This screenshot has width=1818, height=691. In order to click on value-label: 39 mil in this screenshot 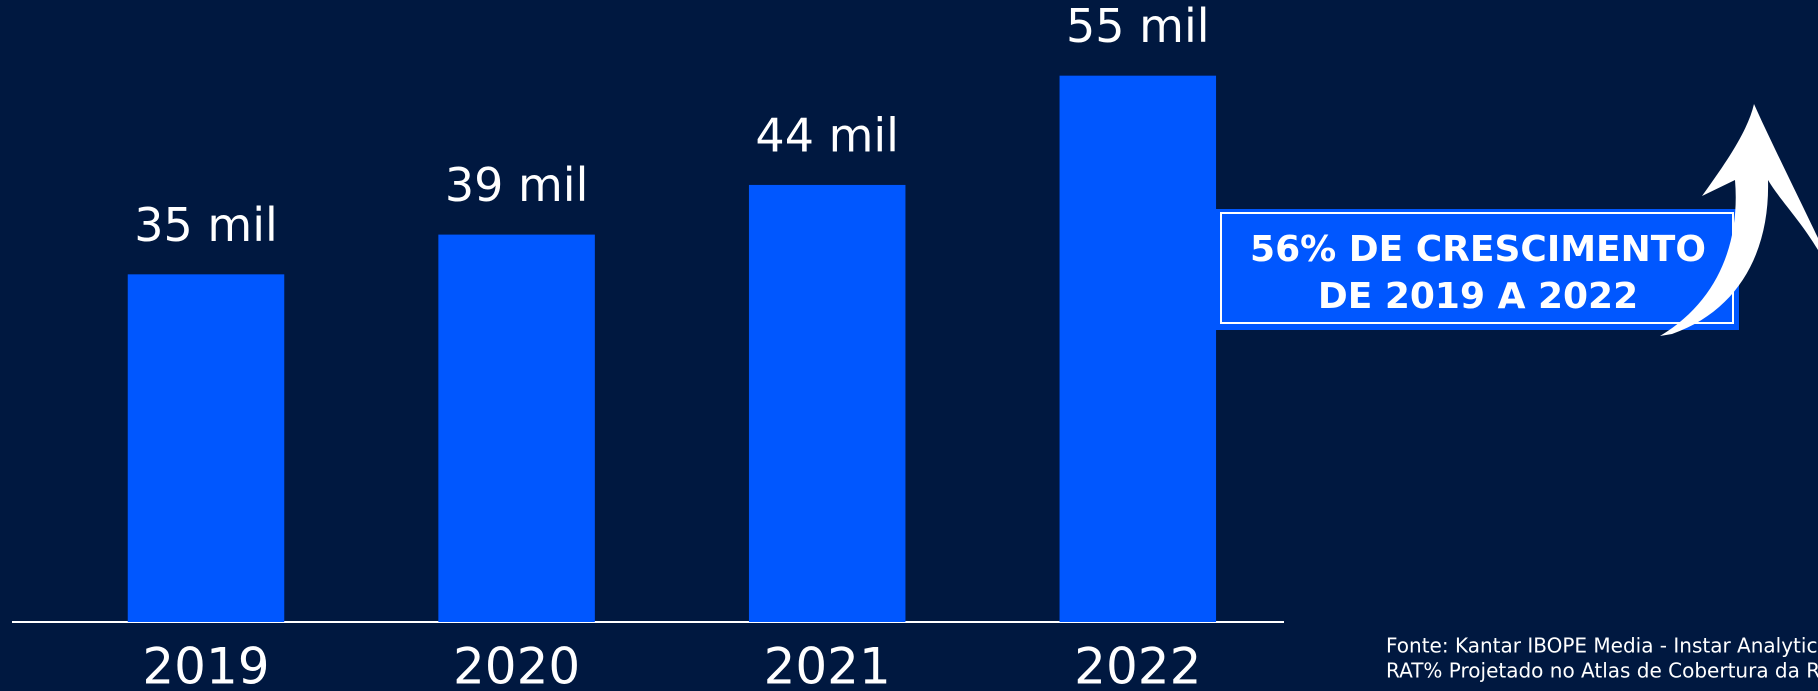, I will do `click(517, 185)`.